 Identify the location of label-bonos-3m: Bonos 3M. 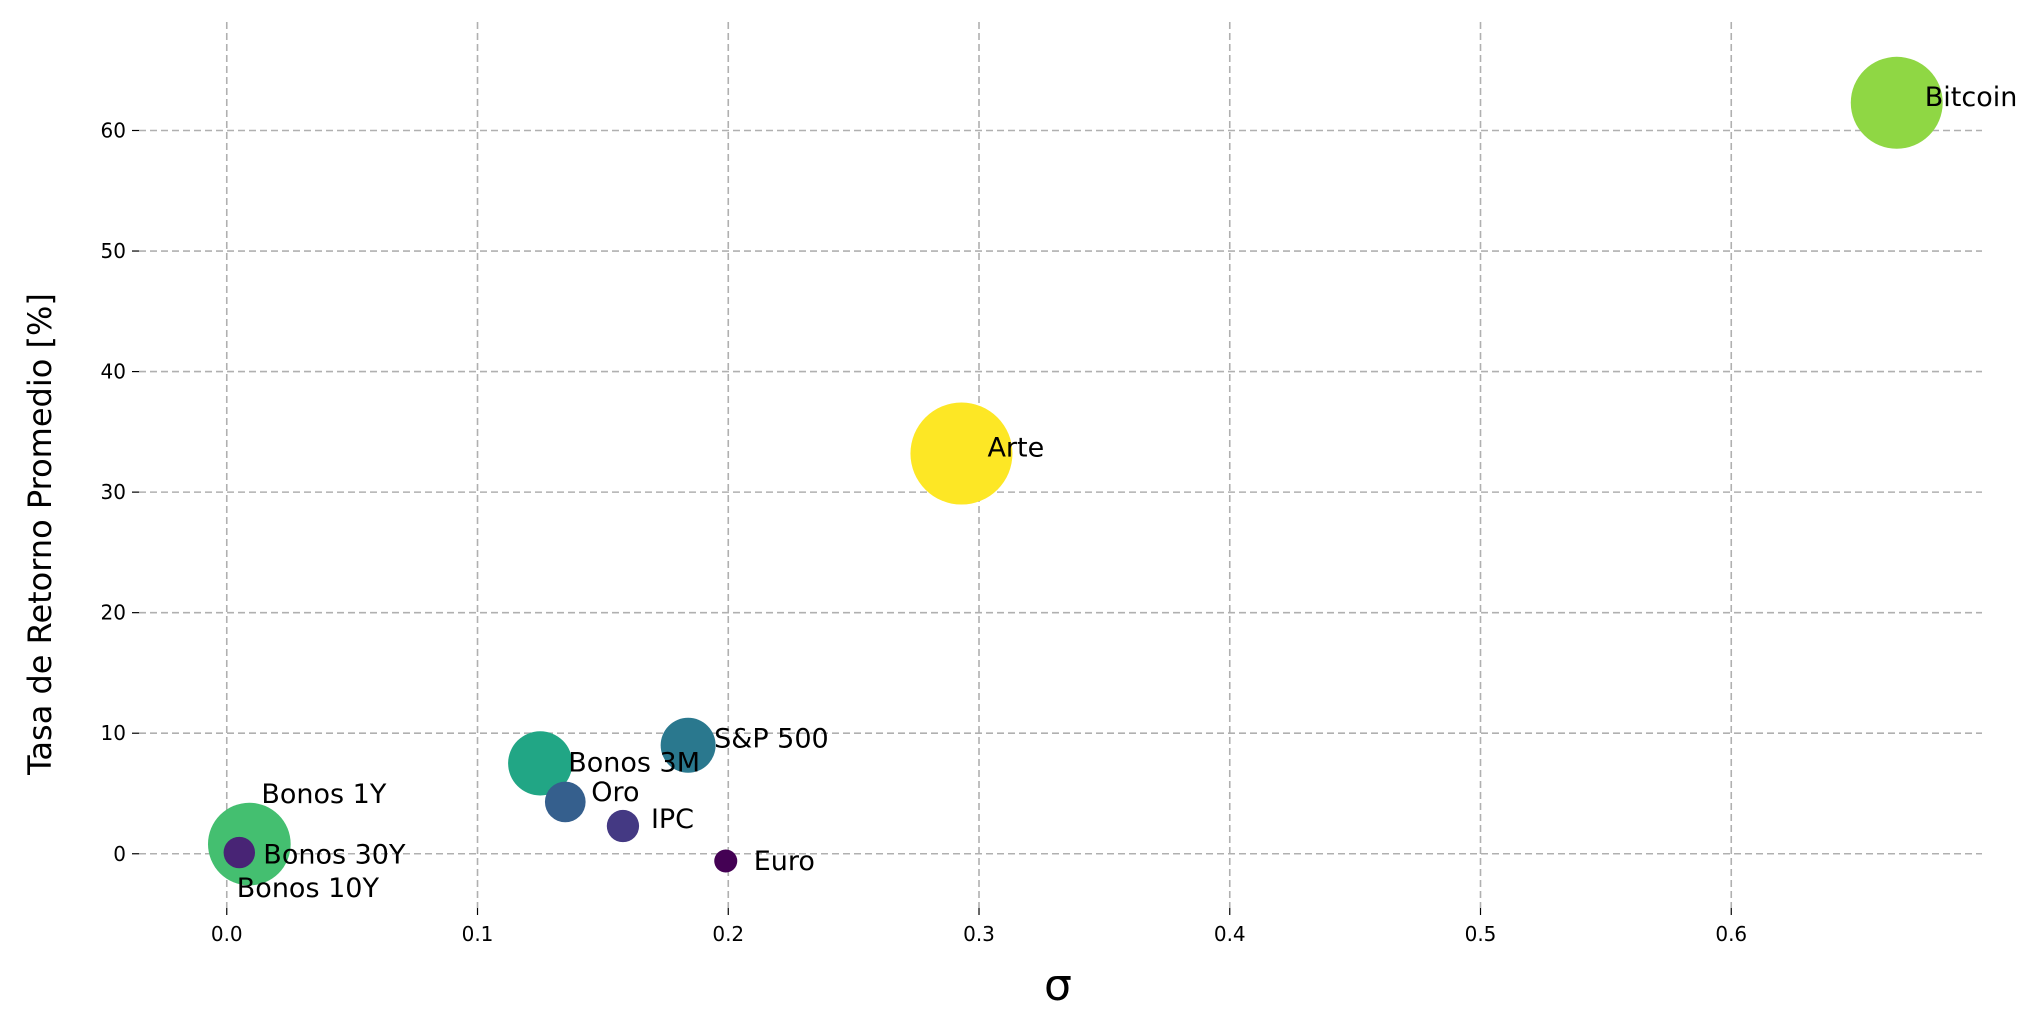
(634, 762).